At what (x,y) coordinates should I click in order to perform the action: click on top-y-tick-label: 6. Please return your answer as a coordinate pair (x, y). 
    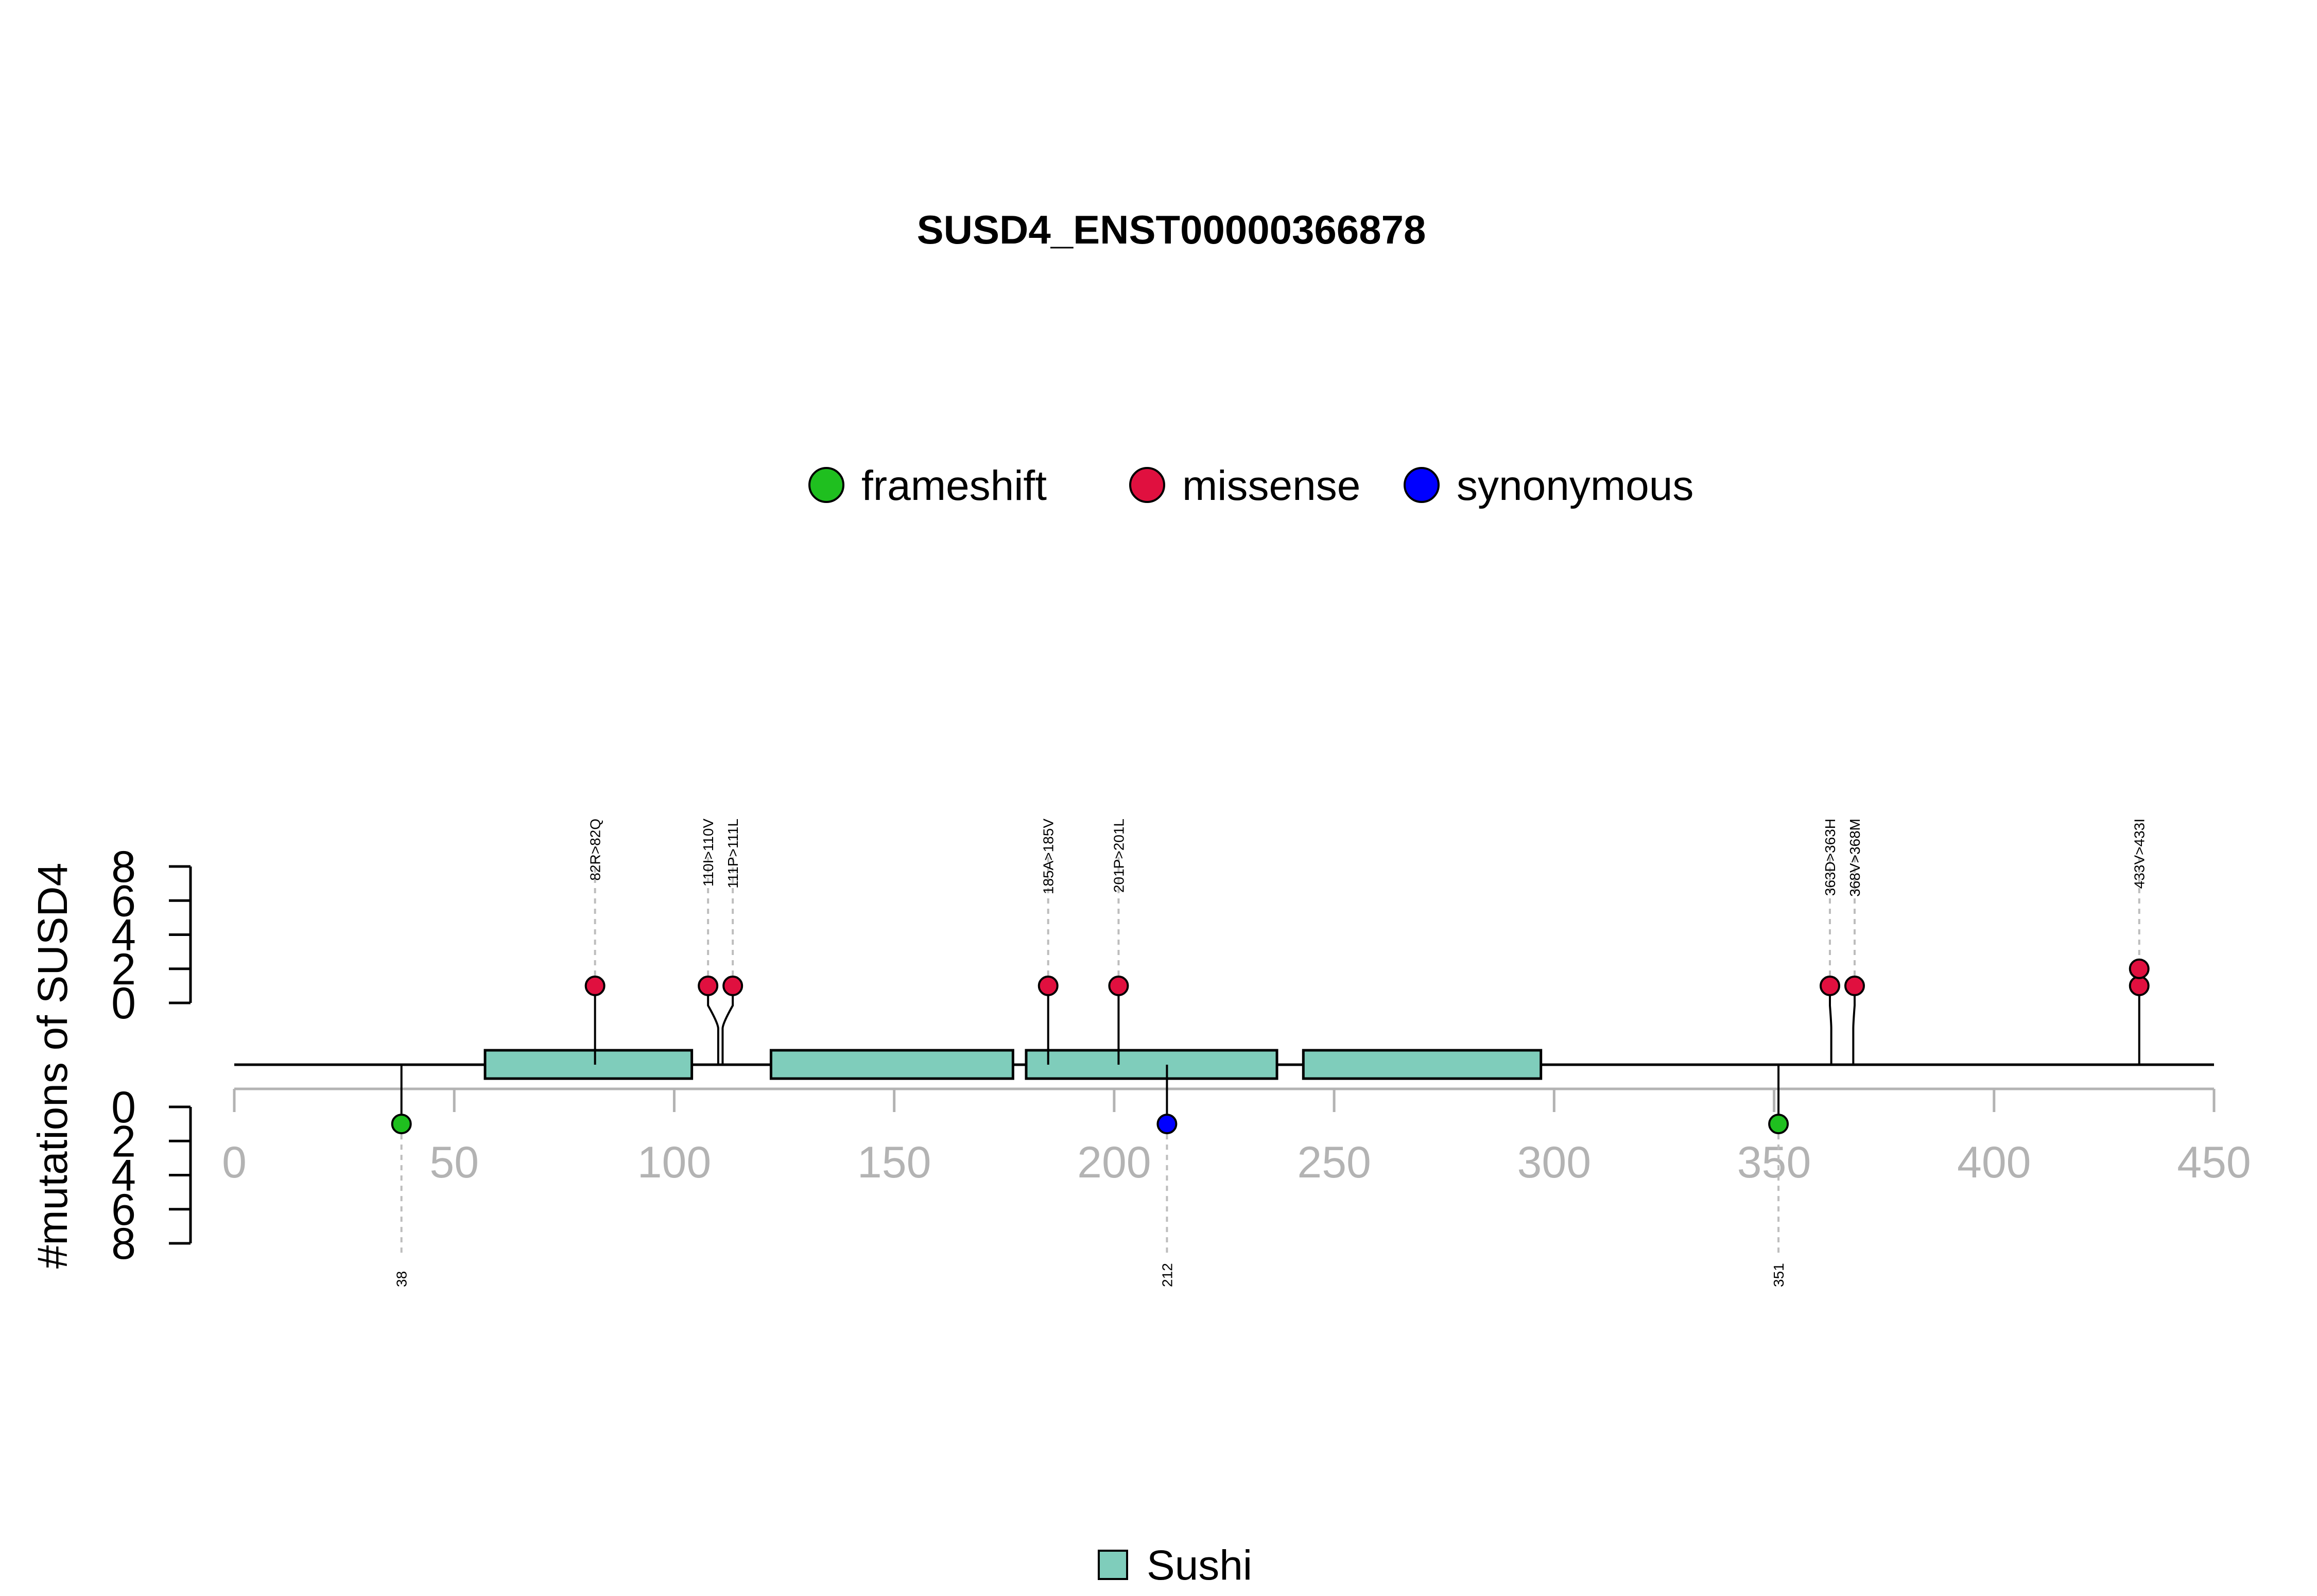
    Looking at the image, I should click on (123, 901).